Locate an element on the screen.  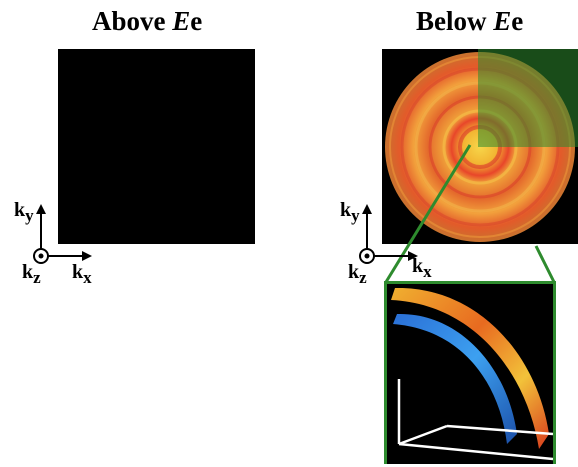
sheet-outer is located at coordinates (470, 368).